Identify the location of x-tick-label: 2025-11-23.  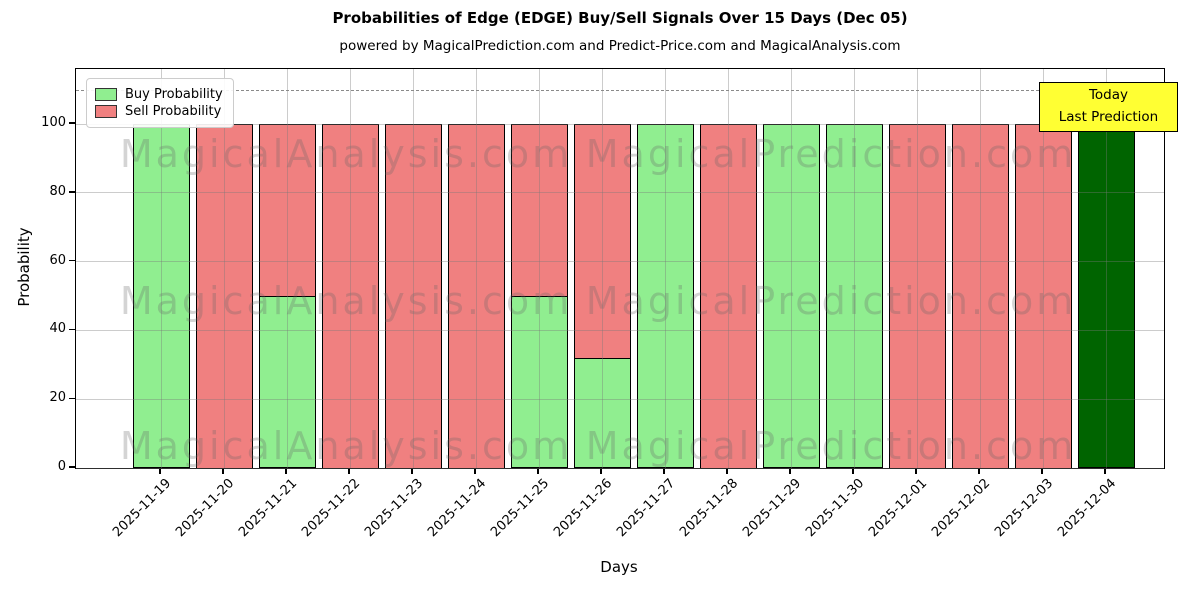
(394, 508).